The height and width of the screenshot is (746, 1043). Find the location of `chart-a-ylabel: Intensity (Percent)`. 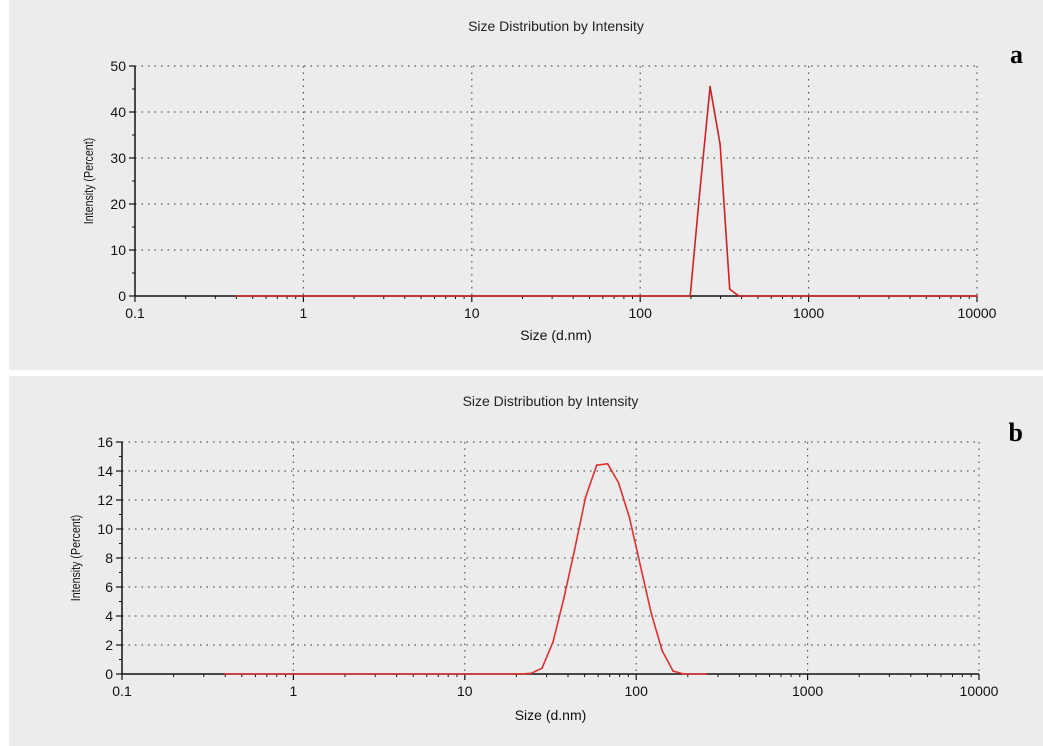

chart-a-ylabel: Intensity (Percent) is located at coordinates (88, 181).